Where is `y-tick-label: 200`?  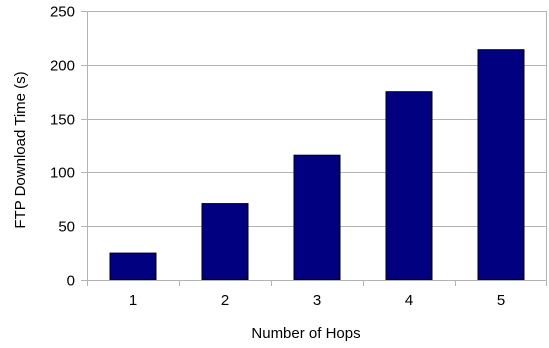 y-tick-label: 200 is located at coordinates (62, 66).